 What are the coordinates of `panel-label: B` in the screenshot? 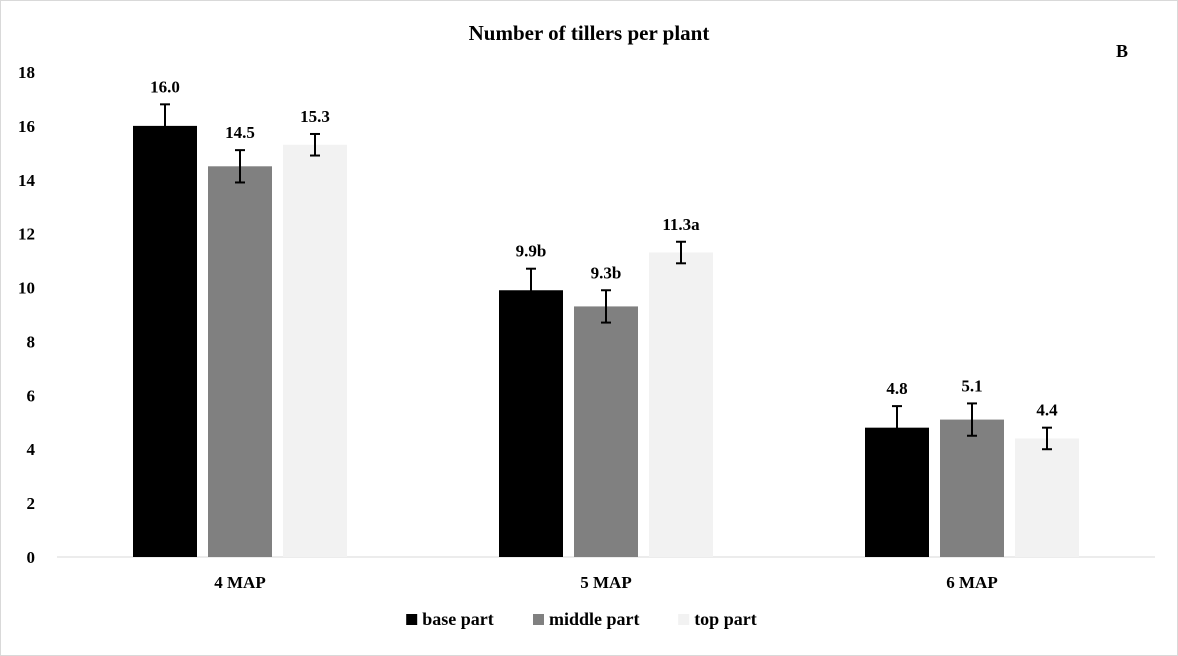 It's located at (1122, 51).